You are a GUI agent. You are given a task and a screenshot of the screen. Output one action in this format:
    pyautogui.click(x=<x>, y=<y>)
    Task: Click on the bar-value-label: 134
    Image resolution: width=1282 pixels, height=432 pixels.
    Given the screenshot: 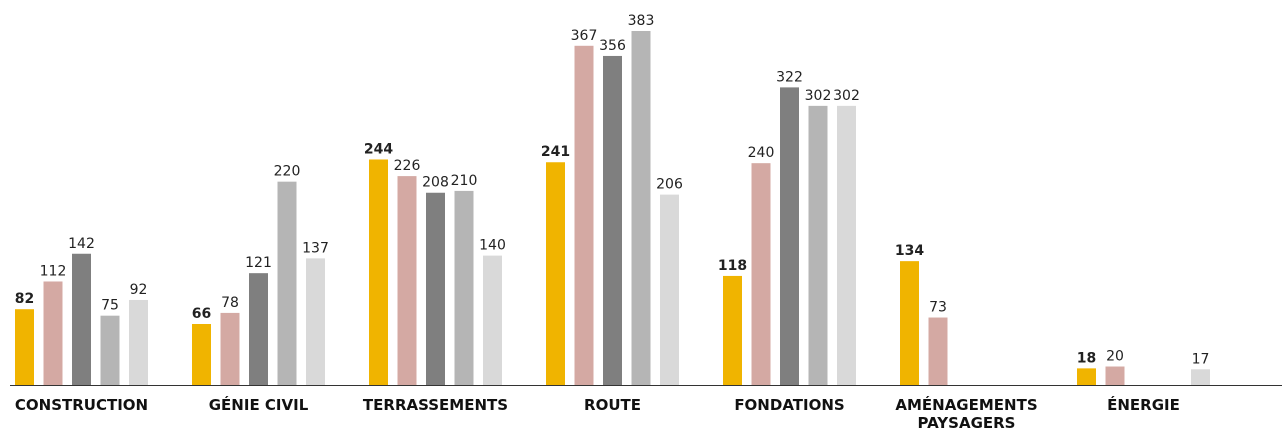 What is the action you would take?
    pyautogui.click(x=909, y=251)
    